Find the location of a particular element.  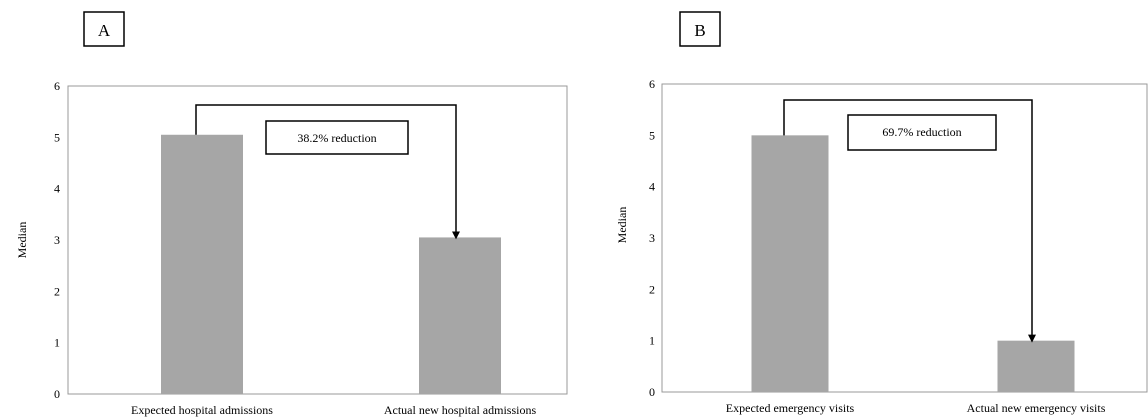

panel-label-b: B is located at coordinates (699, 30).